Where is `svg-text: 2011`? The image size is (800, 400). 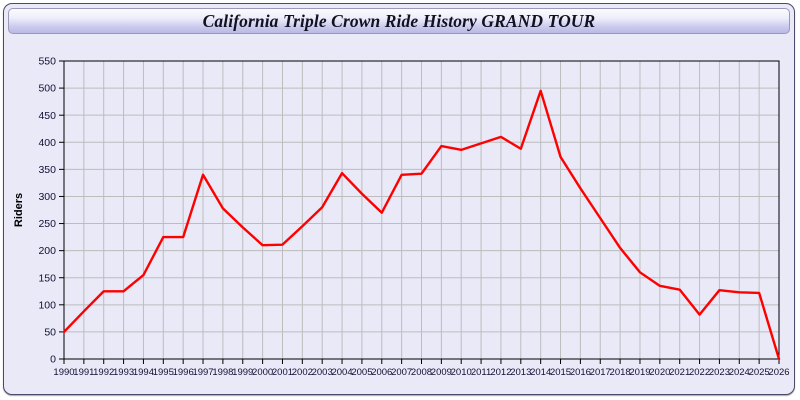
svg-text: 2011 is located at coordinates (481, 372).